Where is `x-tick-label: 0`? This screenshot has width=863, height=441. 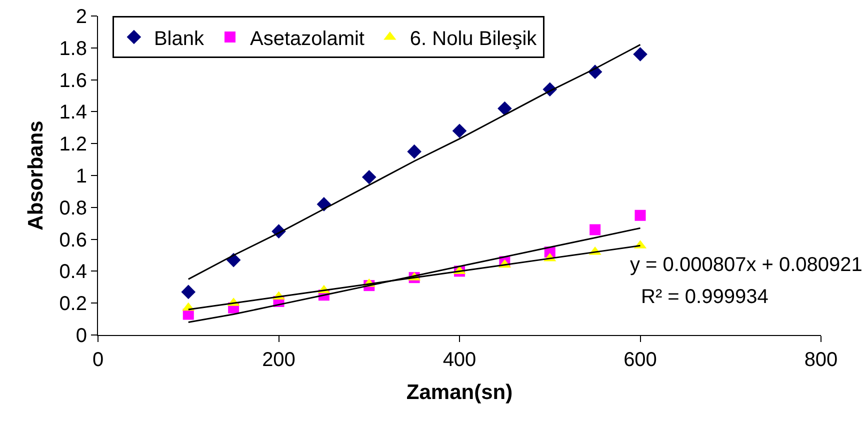
x-tick-label: 0 is located at coordinates (98, 360).